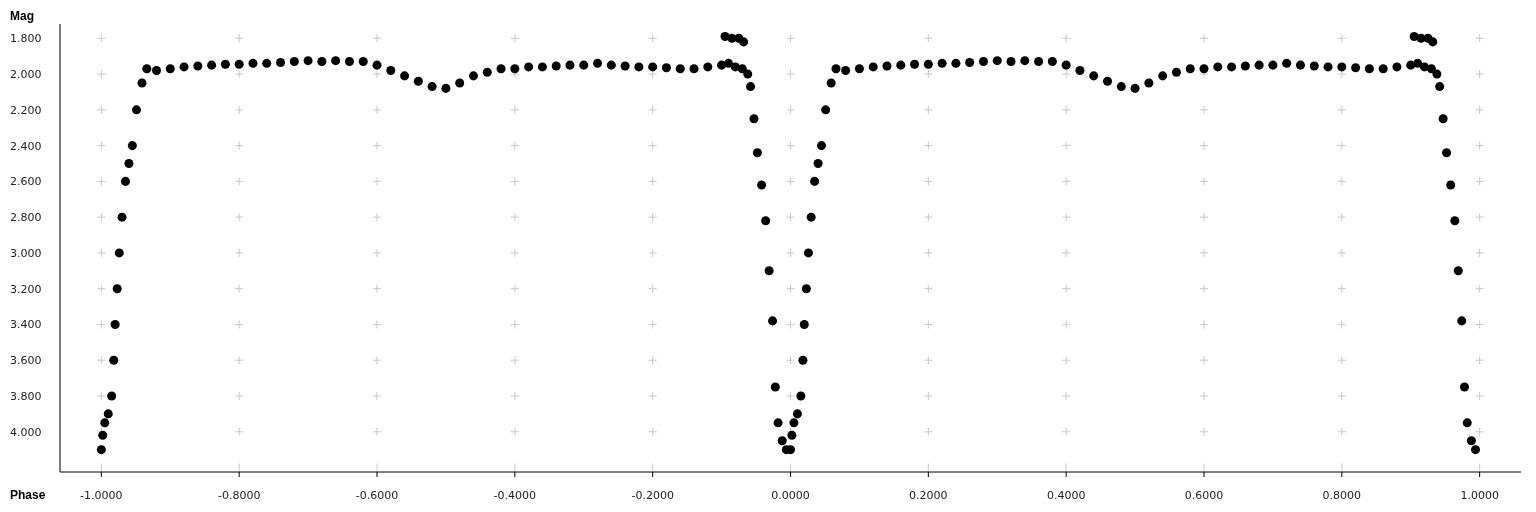  Describe the element at coordinates (239, 495) in the screenshot. I see `x-tick-label: -0.8000` at that location.